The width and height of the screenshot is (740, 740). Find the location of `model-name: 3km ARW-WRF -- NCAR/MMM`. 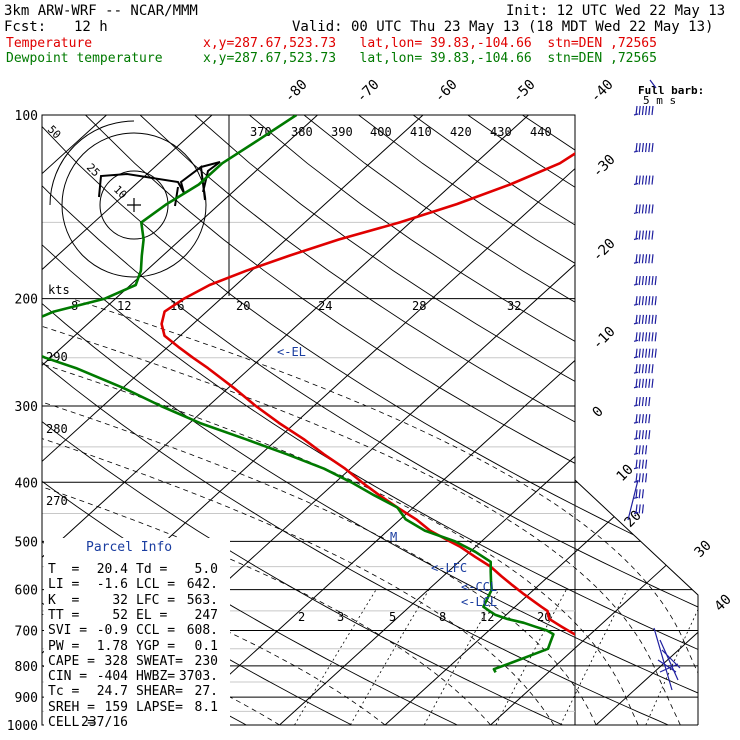

model-name: 3km ARW-WRF -- NCAR/MMM is located at coordinates (101, 11).